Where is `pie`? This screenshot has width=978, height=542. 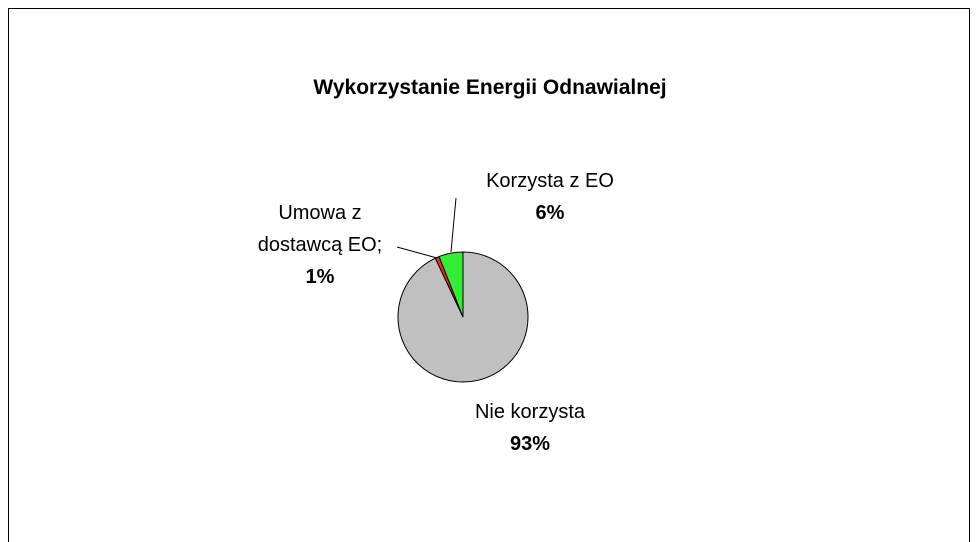
pie is located at coordinates (463, 317).